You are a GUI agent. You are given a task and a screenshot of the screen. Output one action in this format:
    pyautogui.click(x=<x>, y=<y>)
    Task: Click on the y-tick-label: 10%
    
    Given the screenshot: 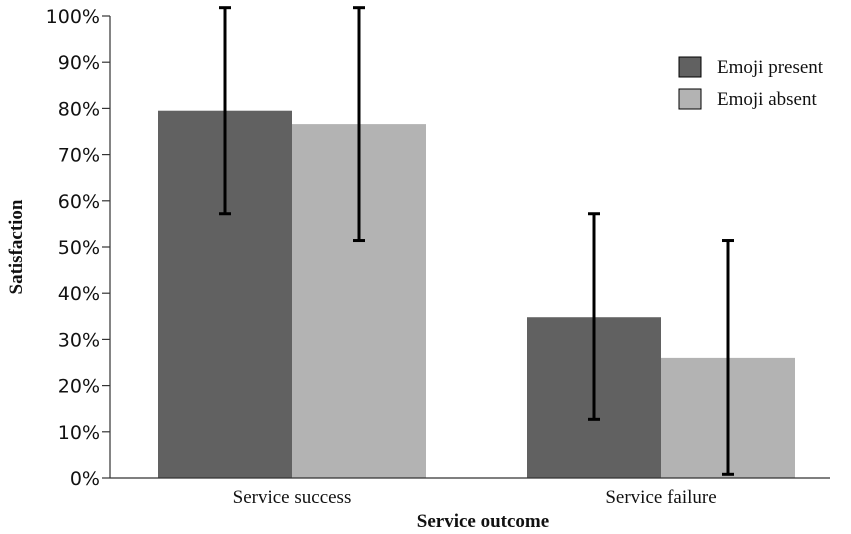 What is the action you would take?
    pyautogui.click(x=79, y=433)
    